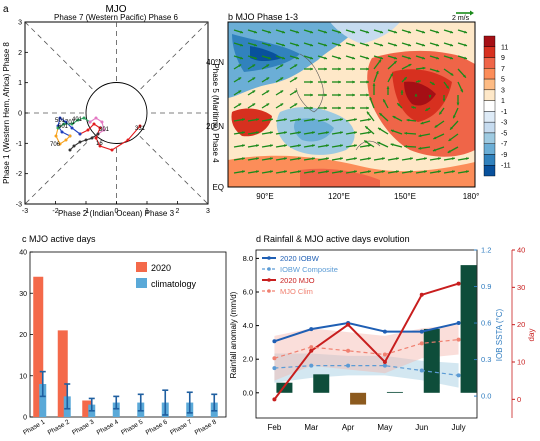  I want to click on y-tick-label: 0, so click(25, 418).